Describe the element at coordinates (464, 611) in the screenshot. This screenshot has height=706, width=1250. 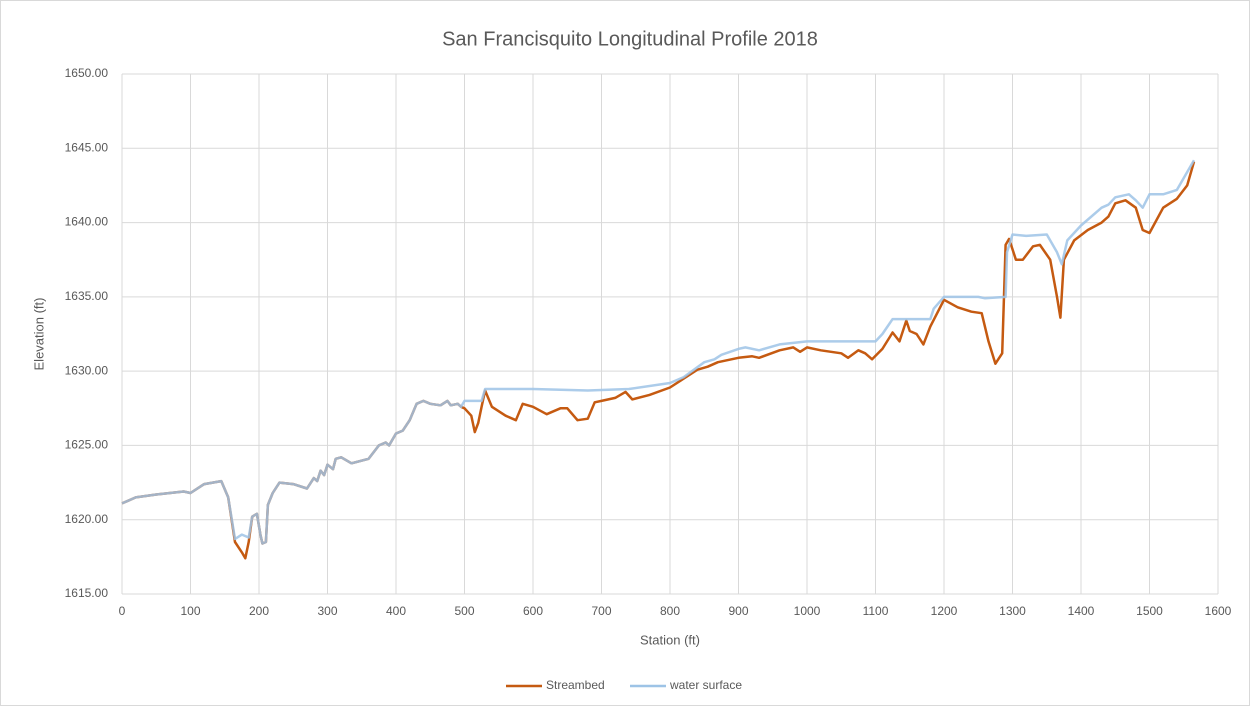
I see `x-tick-label: 500` at that location.